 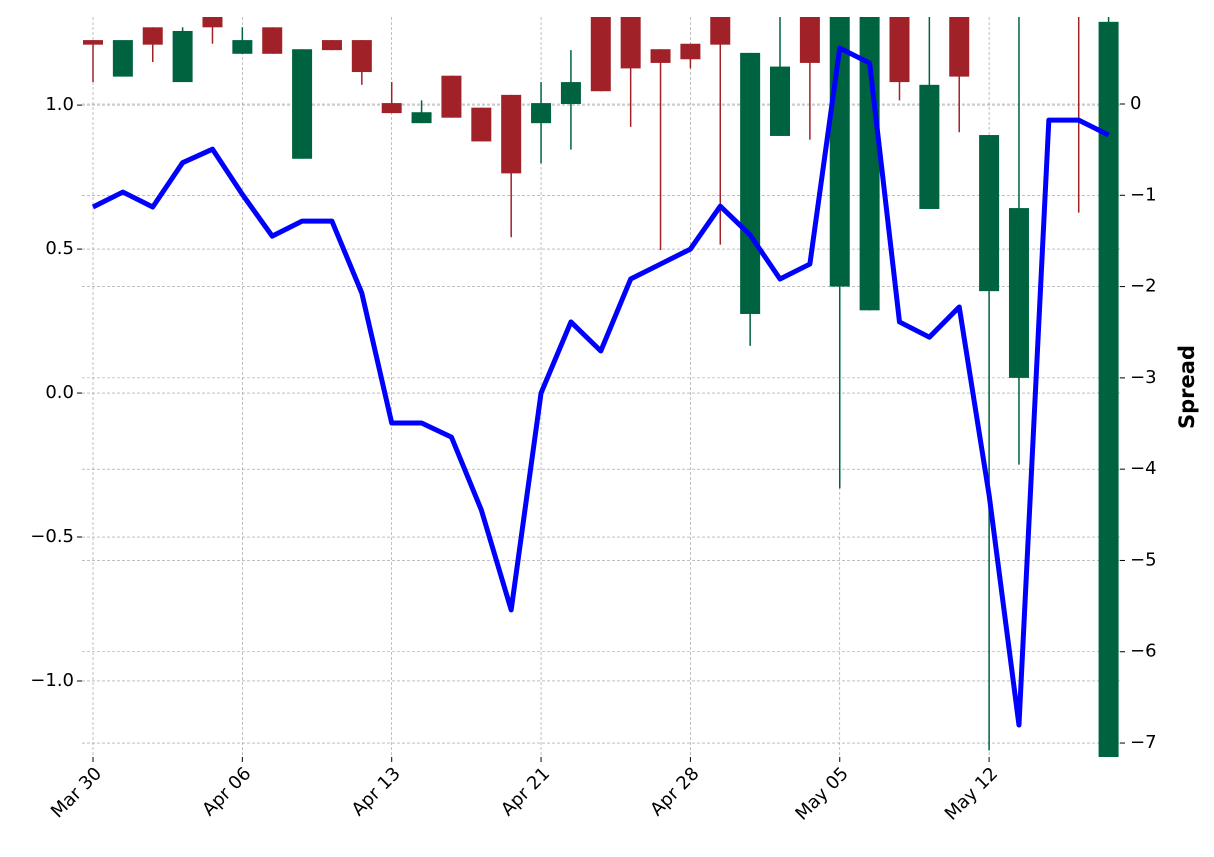 What do you see at coordinates (1143, 742) in the screenshot?
I see `y2-tick-label: −7` at bounding box center [1143, 742].